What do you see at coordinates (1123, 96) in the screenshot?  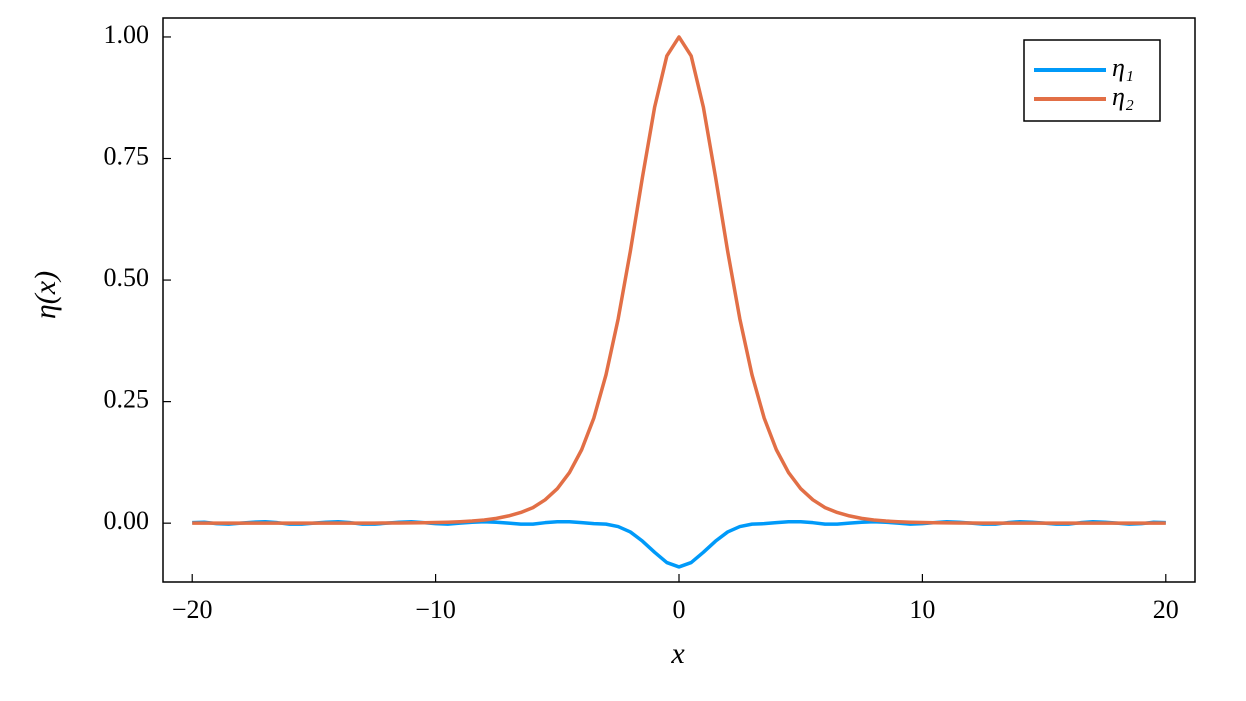 I see `legend-label: η₂` at bounding box center [1123, 96].